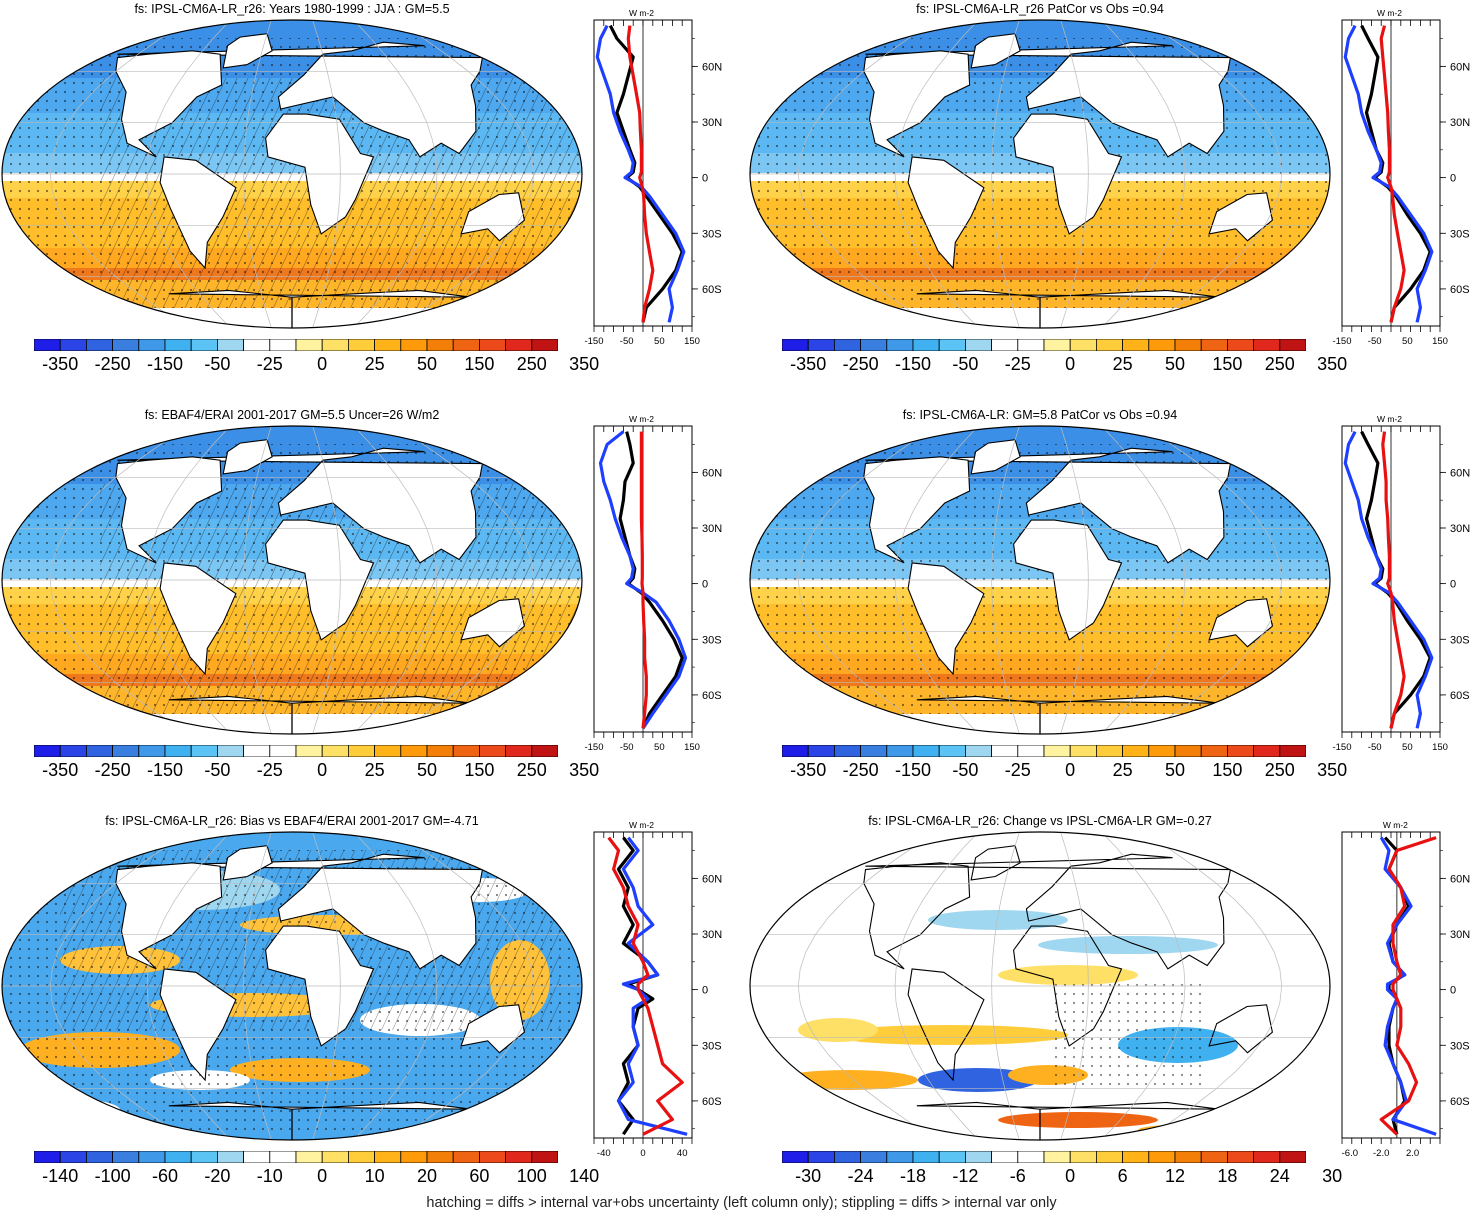 The height and width of the screenshot is (1217, 1483). What do you see at coordinates (1460, 234) in the screenshot?
I see `zonal-lat-label: 30S` at bounding box center [1460, 234].